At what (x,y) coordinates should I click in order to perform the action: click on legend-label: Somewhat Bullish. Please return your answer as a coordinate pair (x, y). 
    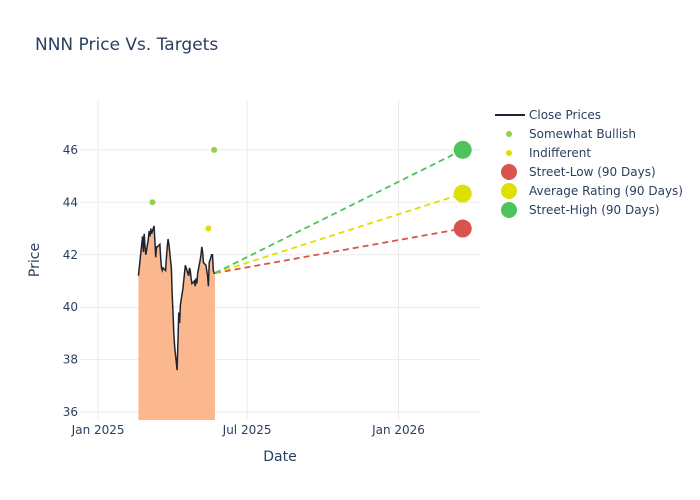
    Looking at the image, I should click on (582, 134).